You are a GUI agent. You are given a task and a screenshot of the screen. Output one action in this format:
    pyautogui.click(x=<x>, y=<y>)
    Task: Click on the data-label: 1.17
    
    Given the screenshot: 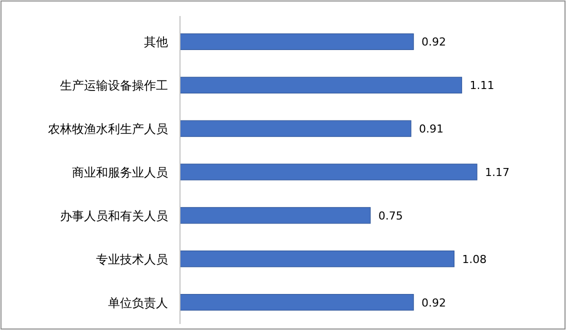 What is the action you would take?
    pyautogui.click(x=497, y=172)
    